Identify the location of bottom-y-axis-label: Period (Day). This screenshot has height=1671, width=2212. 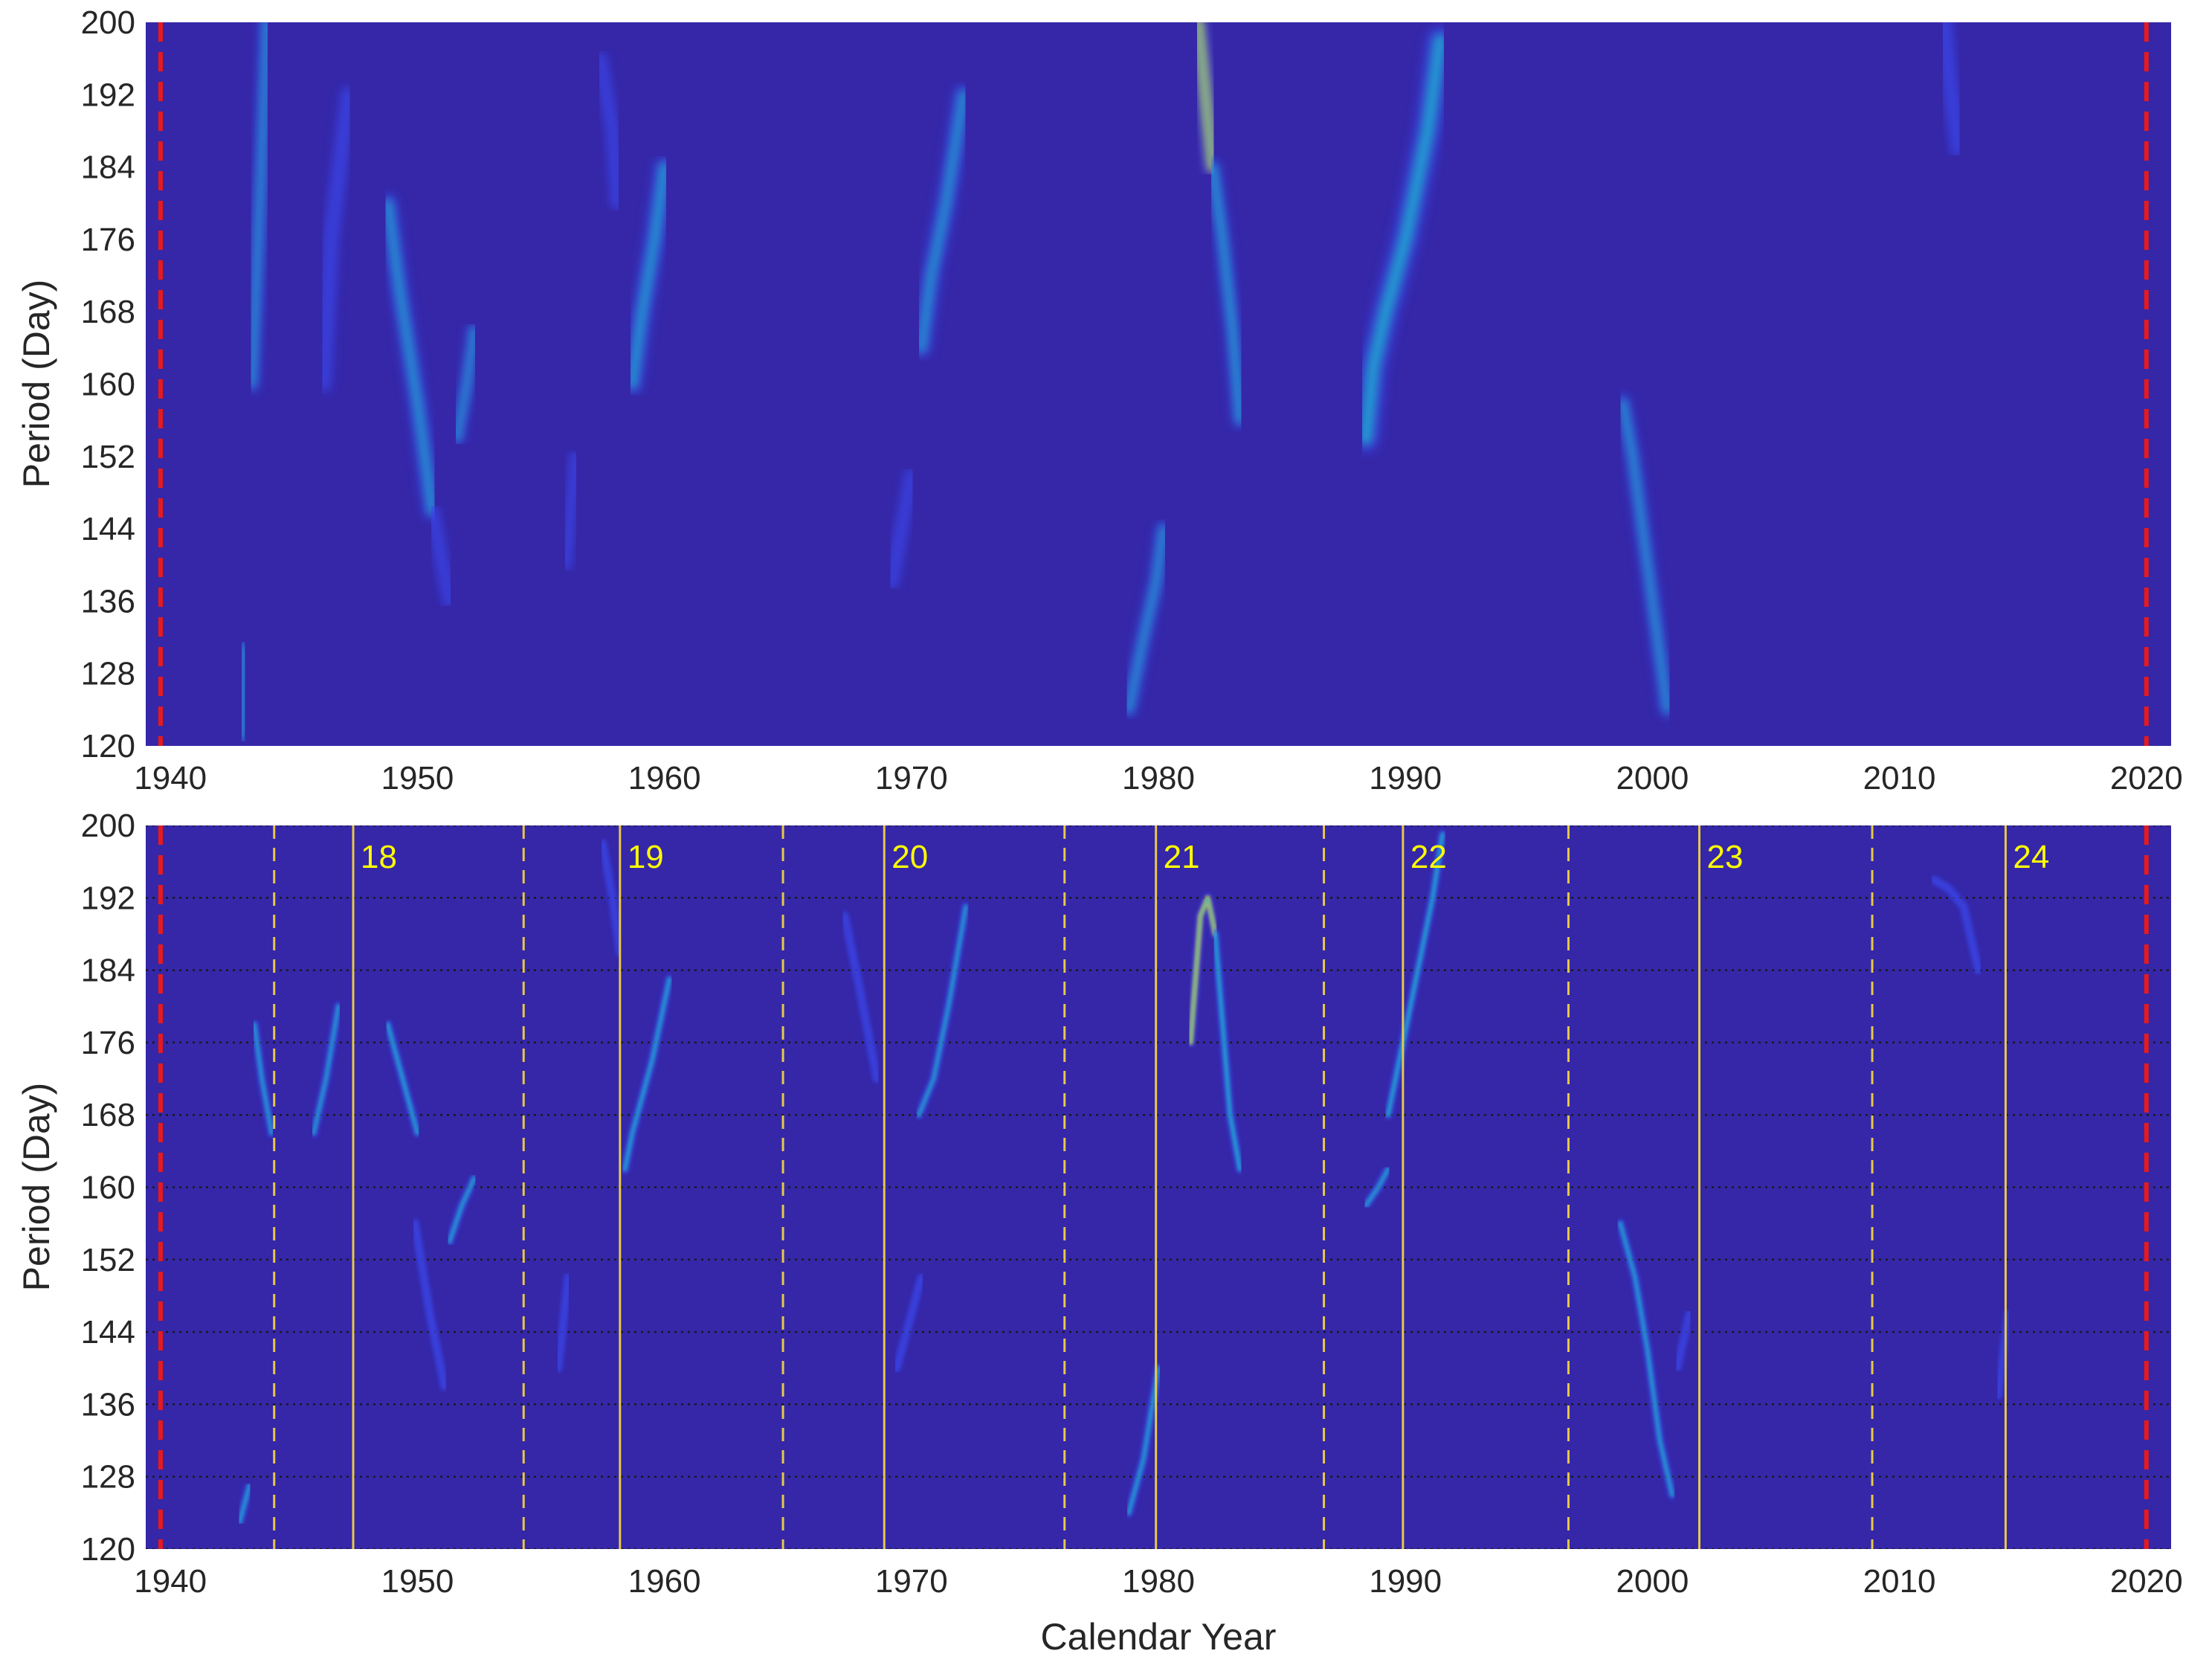
(36, 1187).